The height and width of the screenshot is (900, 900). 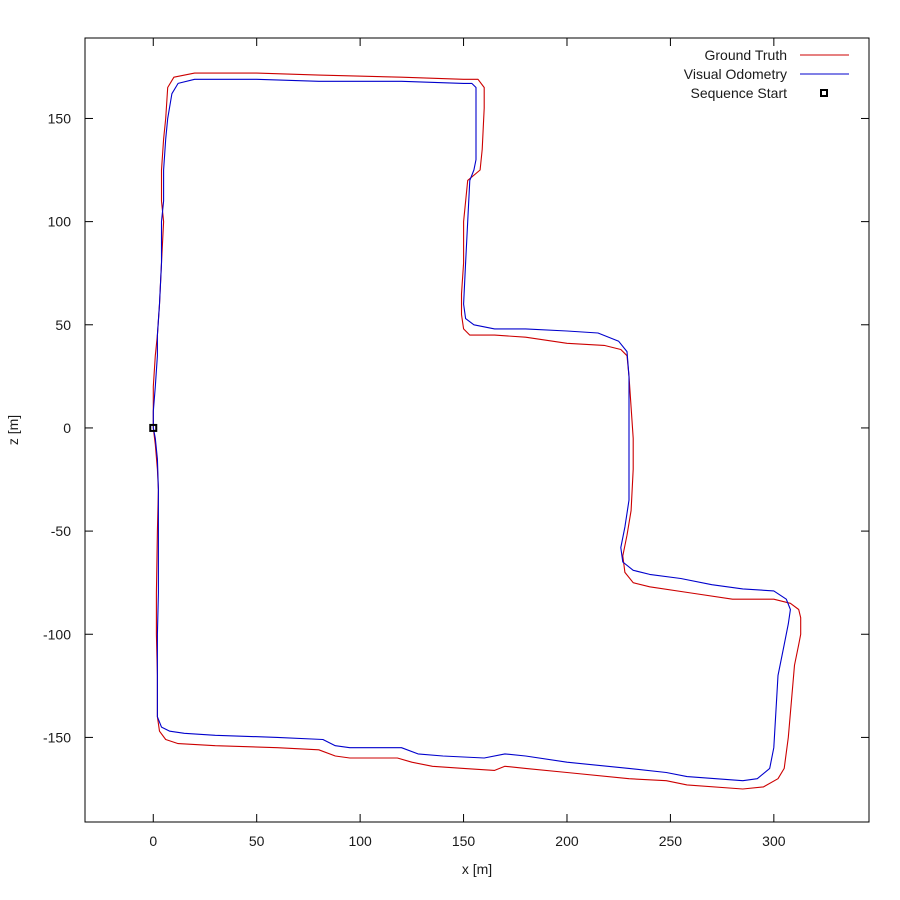 I want to click on y-tick-label: 50, so click(x=63, y=325).